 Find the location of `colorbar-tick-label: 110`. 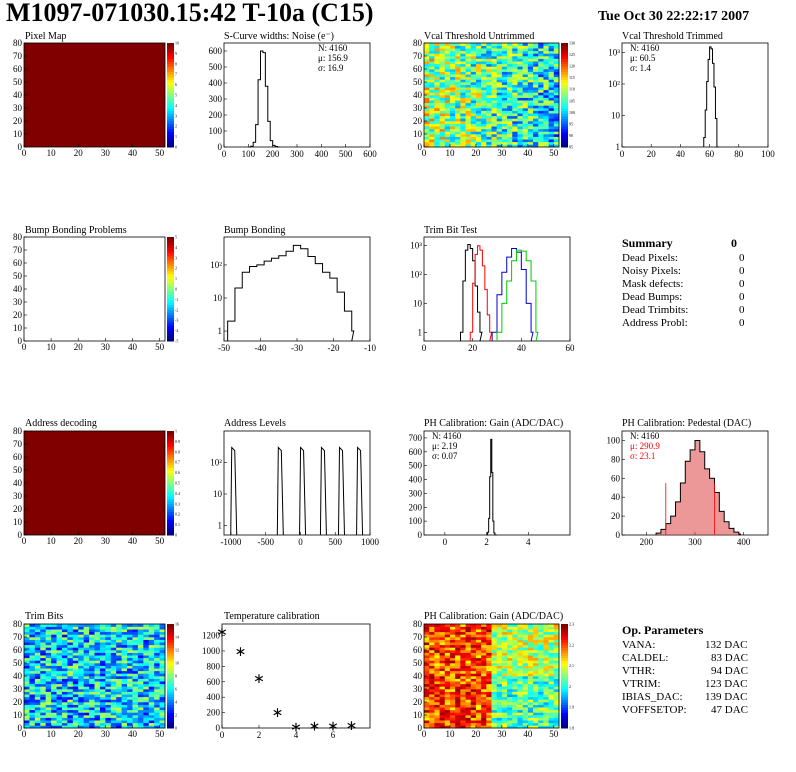

colorbar-tick-label: 110 is located at coordinates (572, 89).